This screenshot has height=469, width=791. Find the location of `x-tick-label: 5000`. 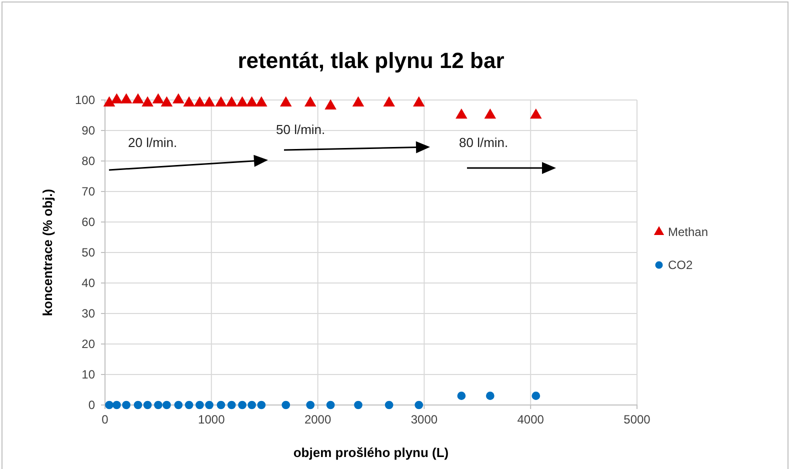

x-tick-label: 5000 is located at coordinates (637, 419).